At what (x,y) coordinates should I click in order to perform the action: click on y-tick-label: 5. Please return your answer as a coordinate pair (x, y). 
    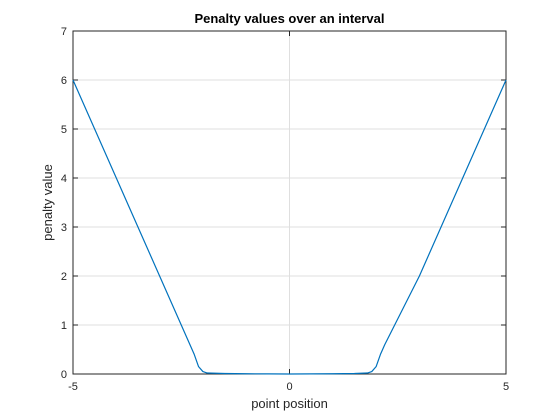
    Looking at the image, I should click on (64, 130).